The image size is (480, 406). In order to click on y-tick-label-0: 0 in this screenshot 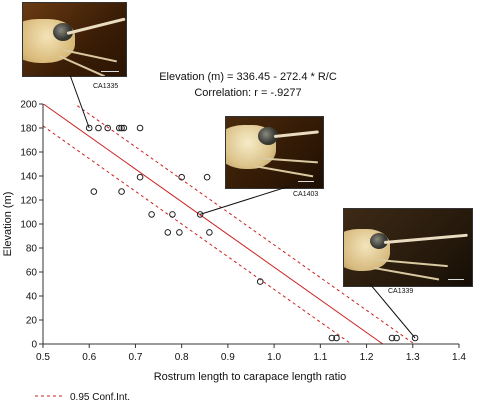, I will do `click(34, 345)`.